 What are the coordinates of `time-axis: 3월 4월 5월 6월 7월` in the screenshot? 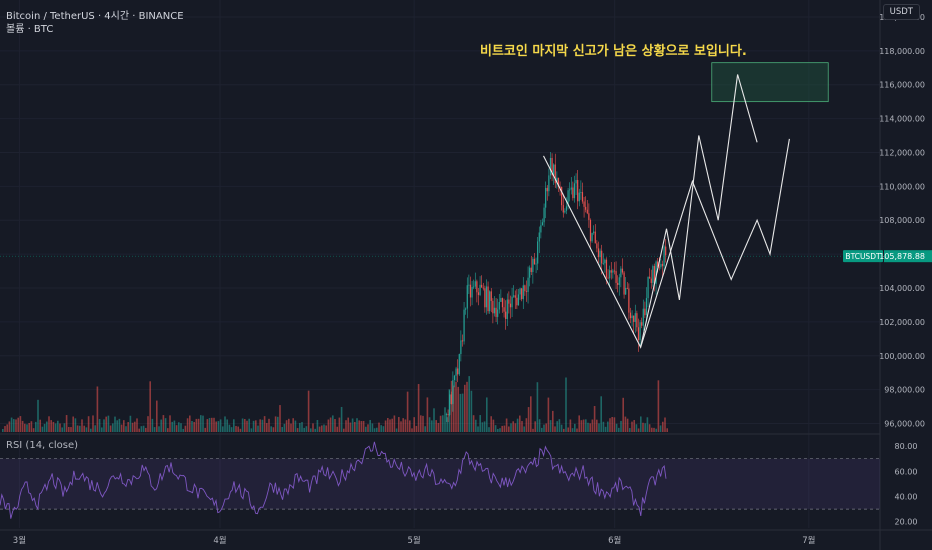 It's located at (414, 540).